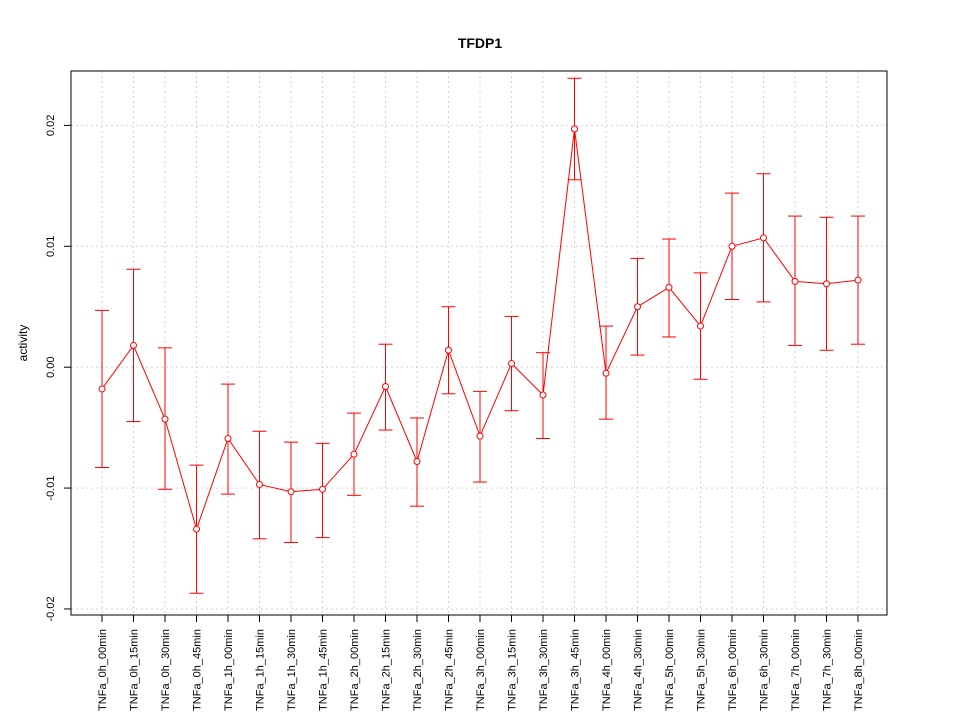 The height and width of the screenshot is (720, 960). Describe the element at coordinates (324, 670) in the screenshot. I see `x-tick-label: TNFa_1h_45min` at that location.